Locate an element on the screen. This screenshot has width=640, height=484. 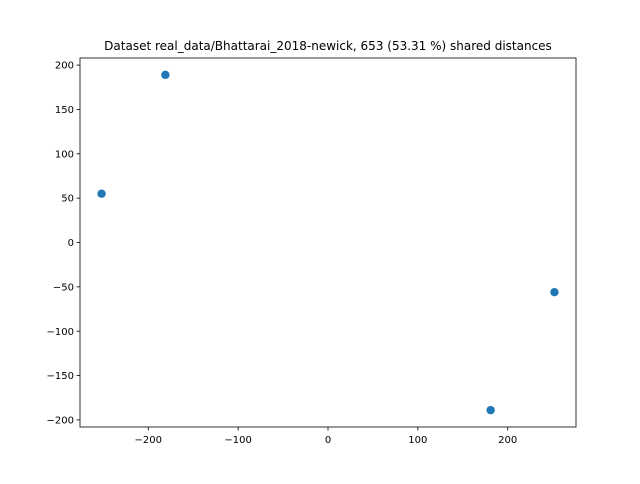
y-tick-label-4: 0 is located at coordinates (71, 243).